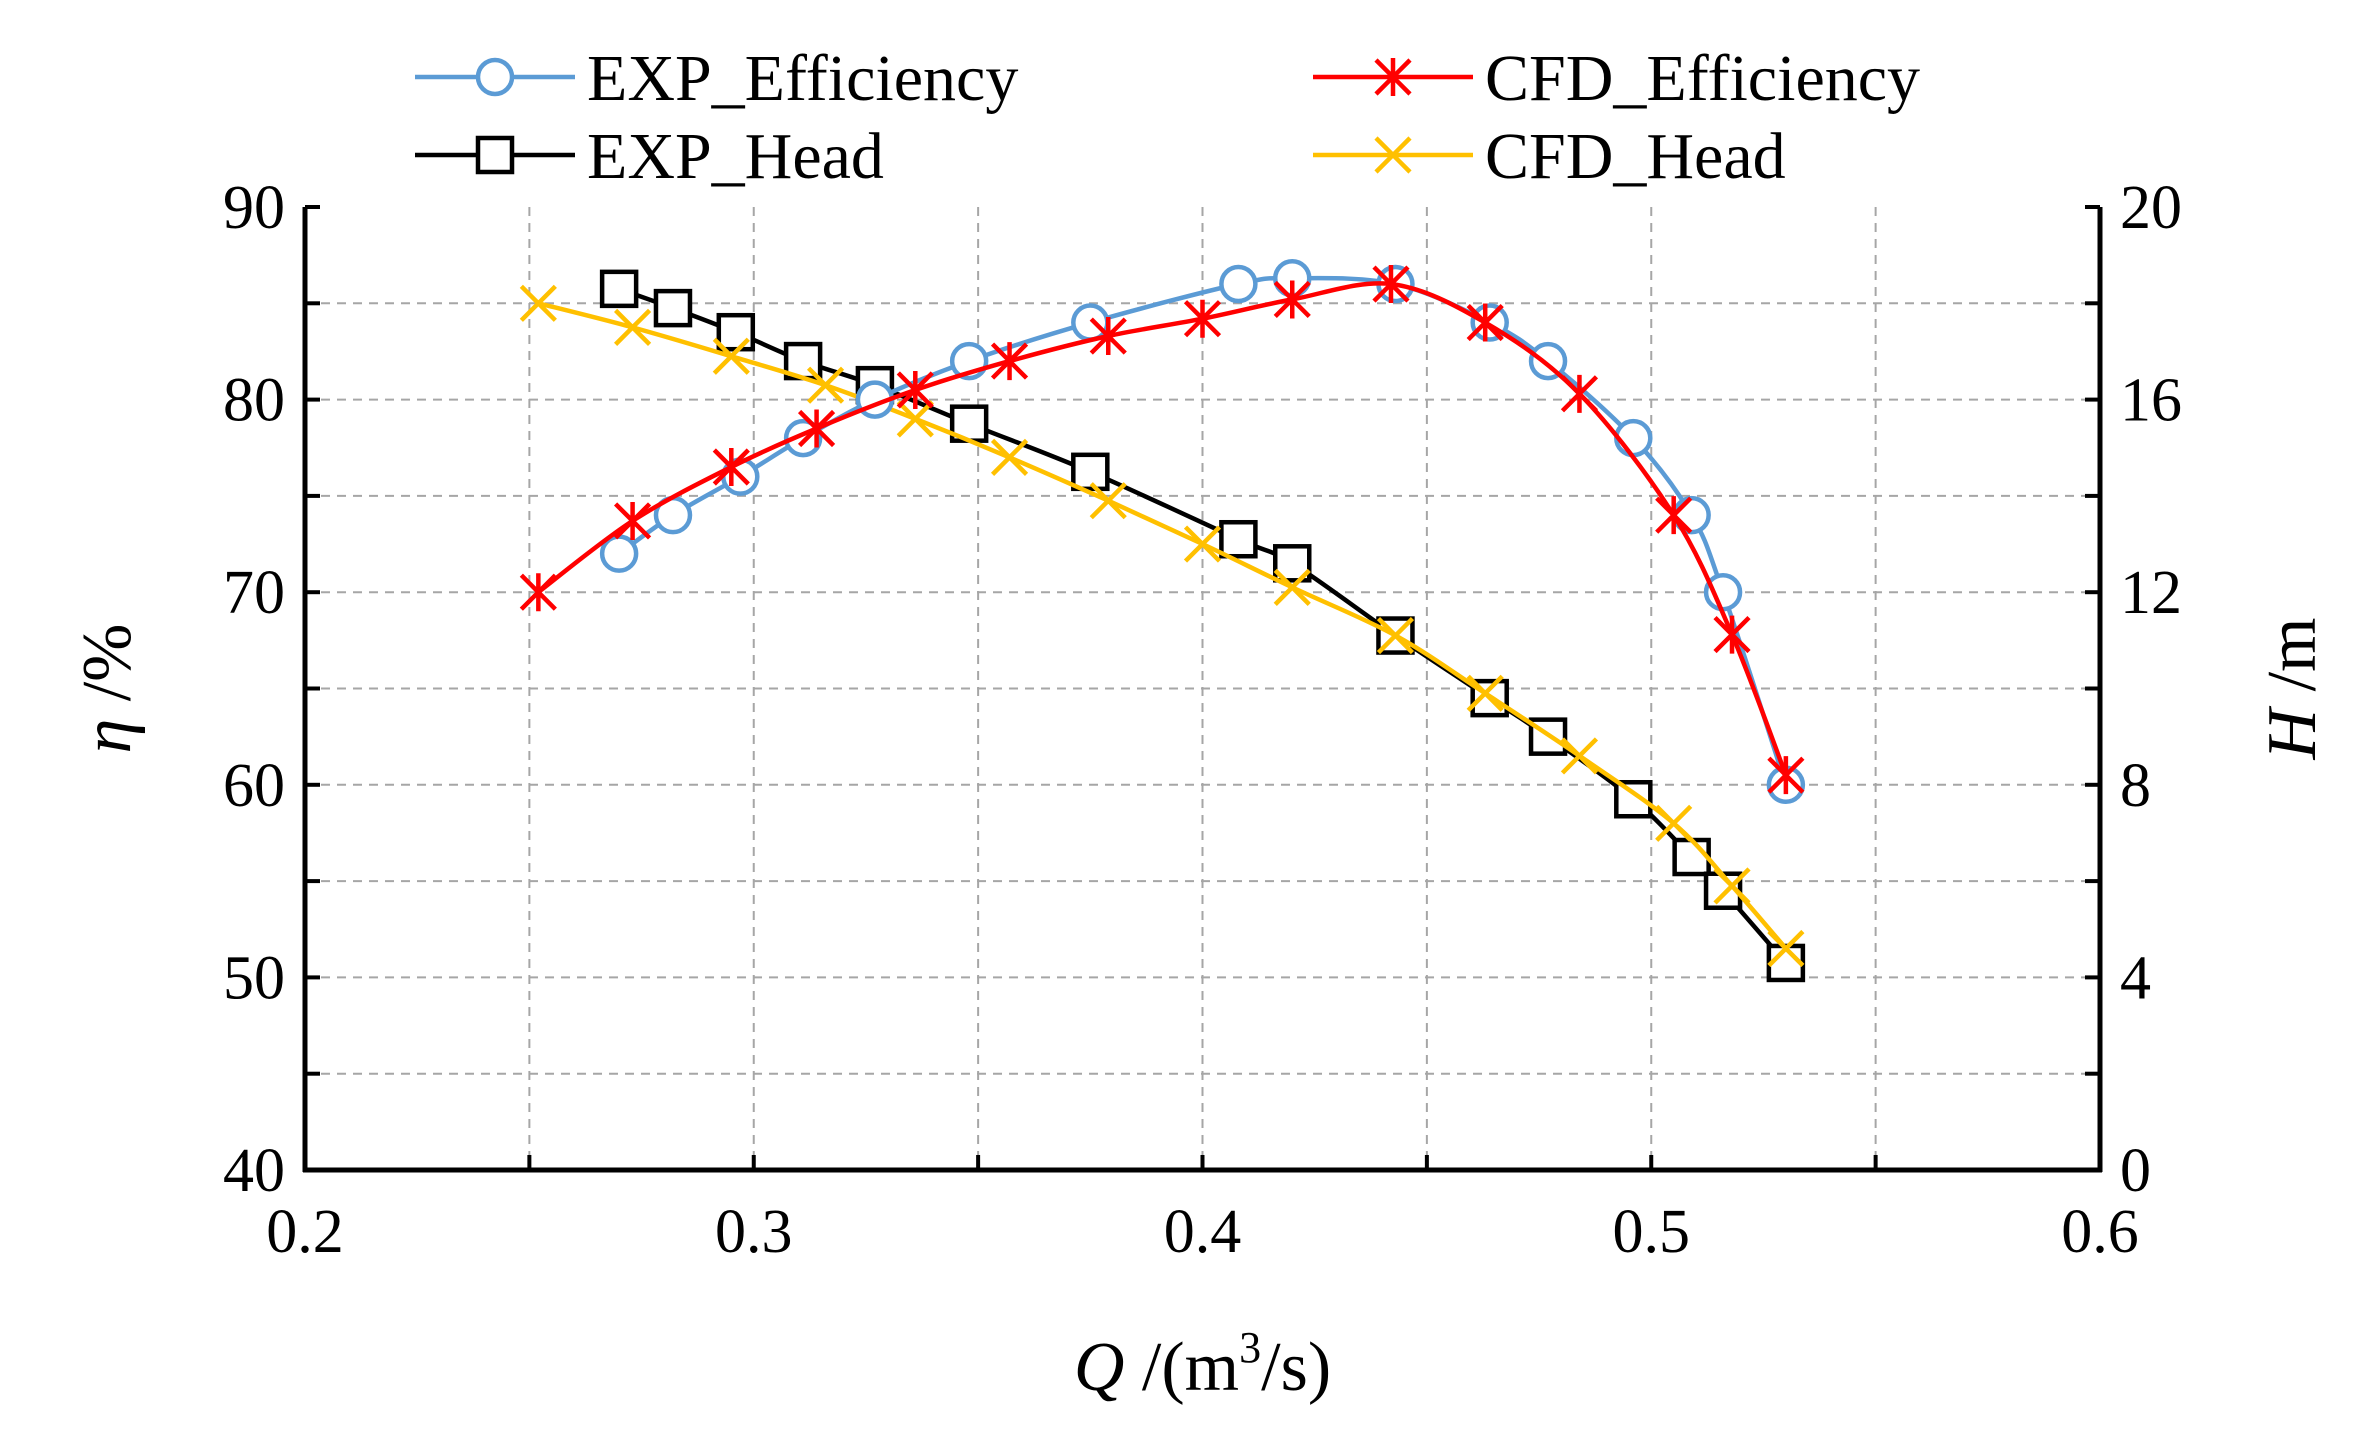  Describe the element at coordinates (254, 1171) in the screenshot. I see `y-left-tick-label: 40` at that location.